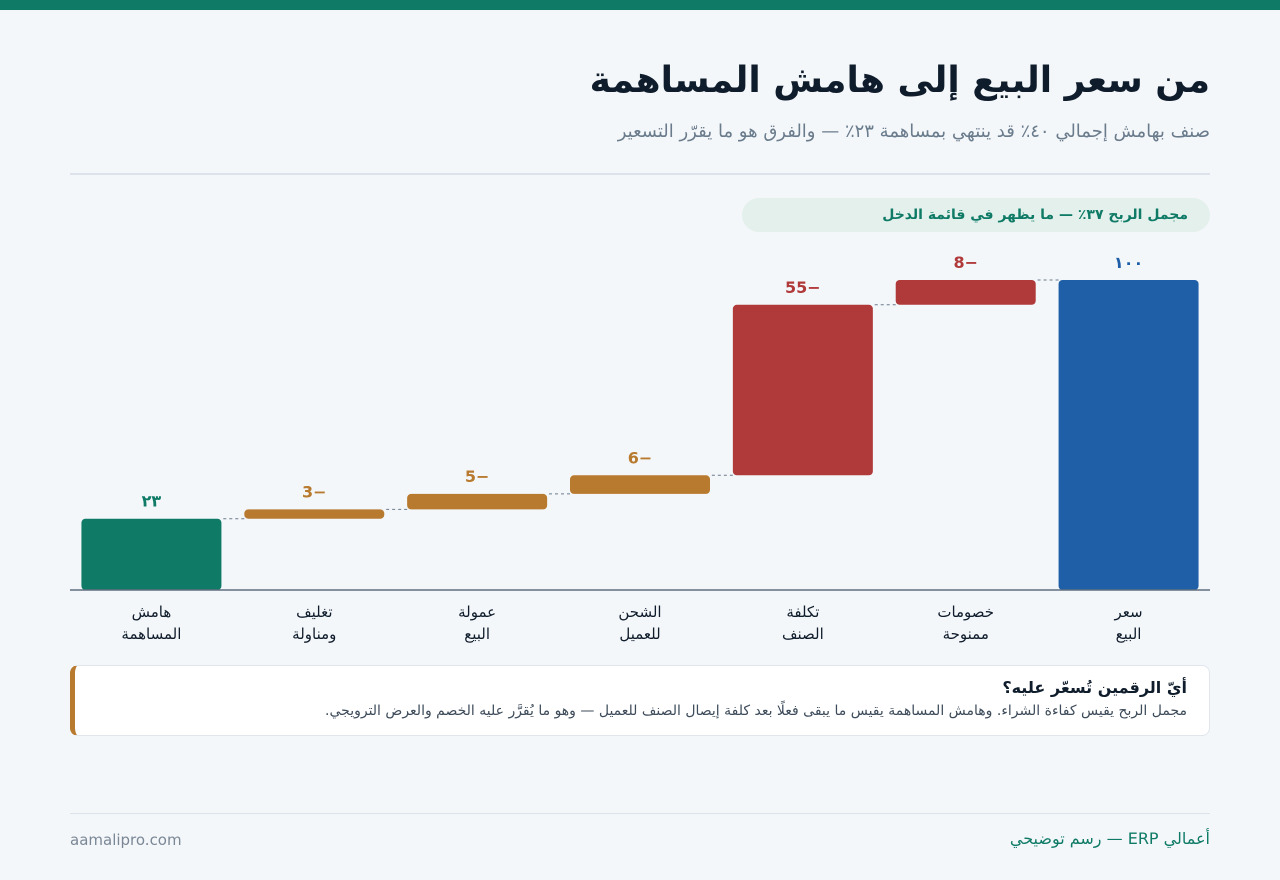 The width and height of the screenshot is (1280, 880). What do you see at coordinates (1094, 687) in the screenshot?
I see `pricing-note-title: أيّ الرقمين تُسعّر عليه؟` at bounding box center [1094, 687].